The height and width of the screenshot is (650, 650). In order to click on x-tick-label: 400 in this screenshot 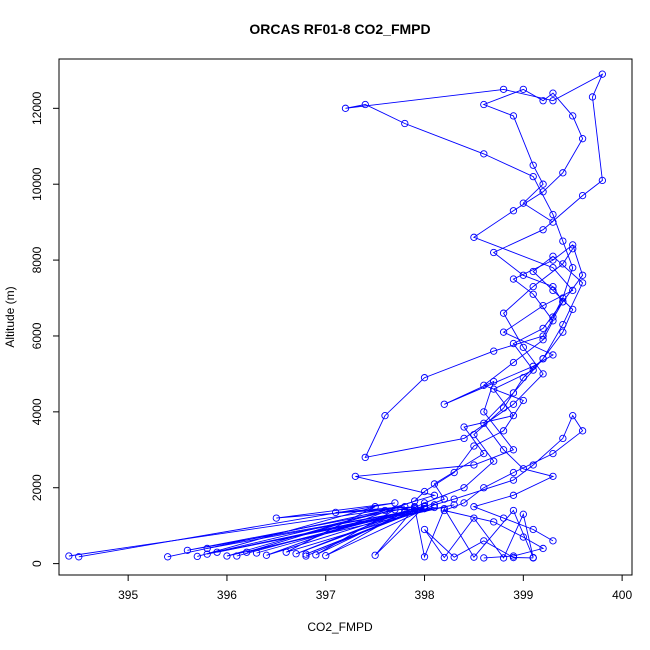, I will do `click(622, 595)`.